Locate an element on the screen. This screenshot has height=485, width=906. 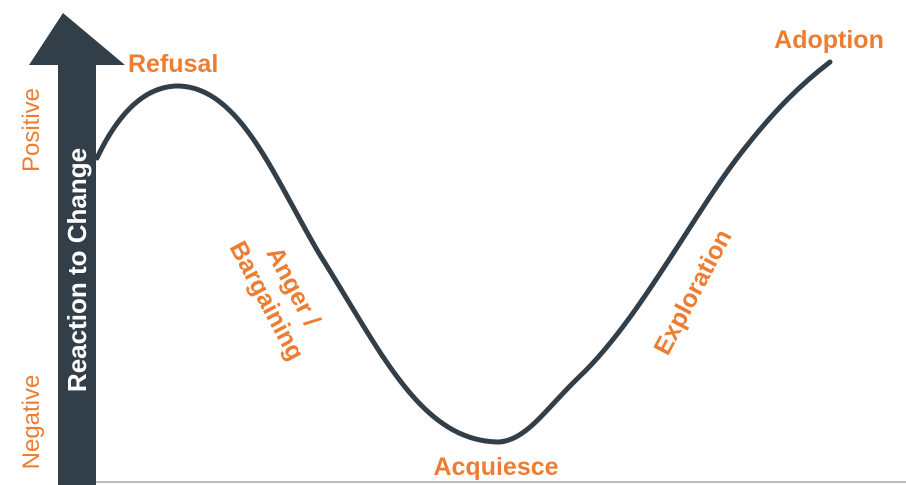
axis-arrow is located at coordinates (77, 249).